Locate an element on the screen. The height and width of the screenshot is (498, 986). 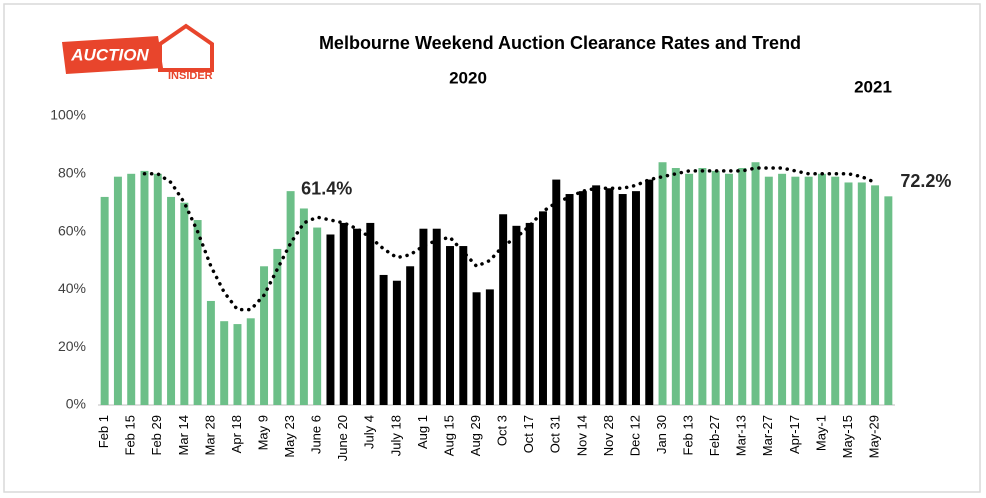
x-tick-label: May 9 is located at coordinates (262, 432).